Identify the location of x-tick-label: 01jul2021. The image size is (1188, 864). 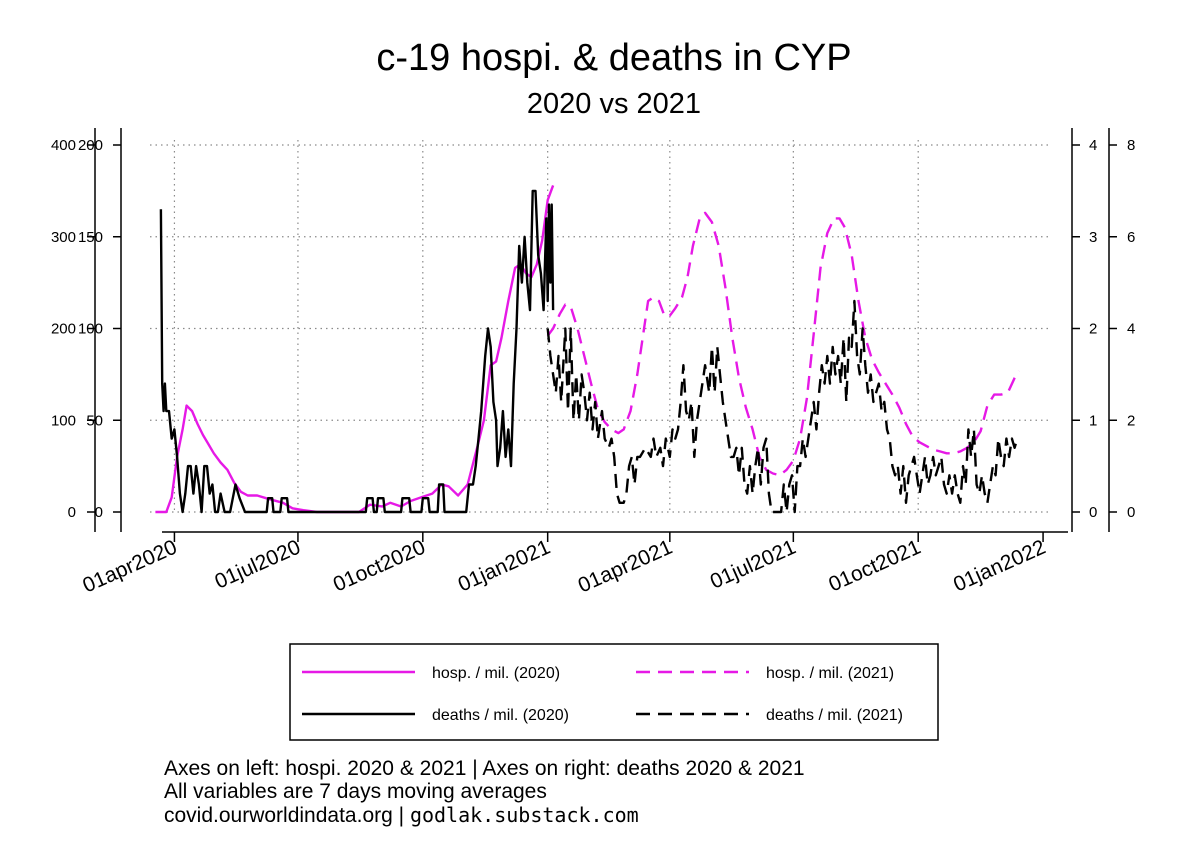
(753, 565).